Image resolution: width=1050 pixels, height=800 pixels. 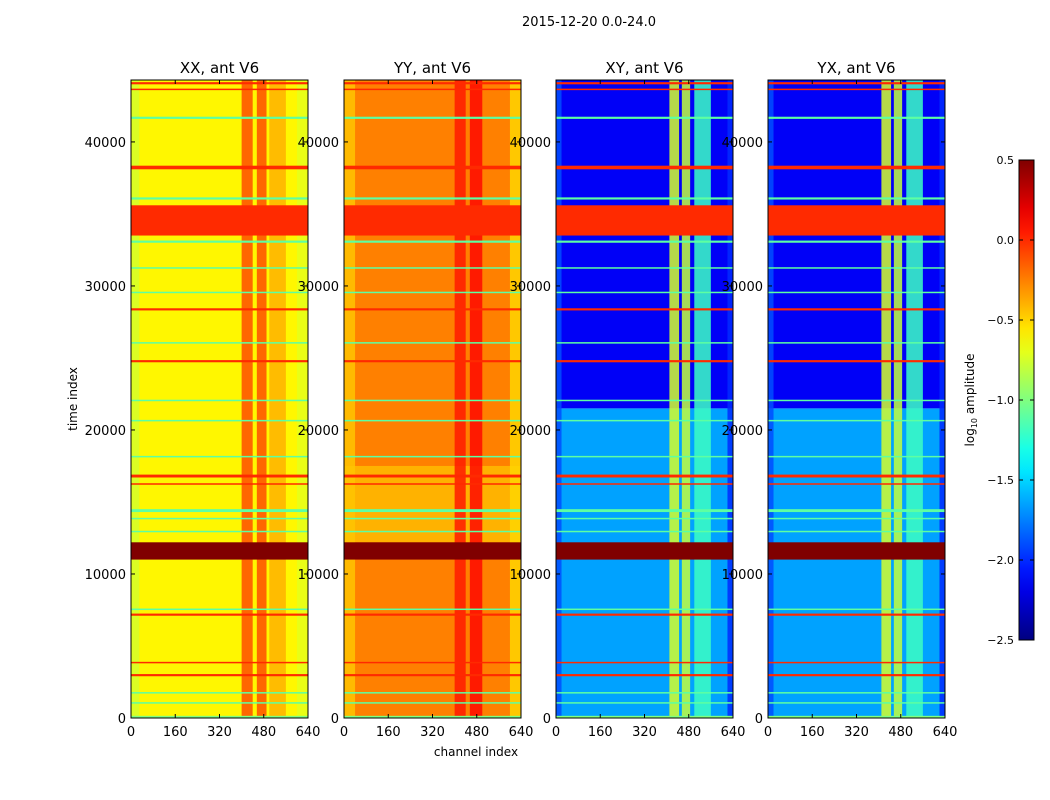 What do you see at coordinates (855, 68) in the screenshot?
I see `panel-title: YX, ant V6` at bounding box center [855, 68].